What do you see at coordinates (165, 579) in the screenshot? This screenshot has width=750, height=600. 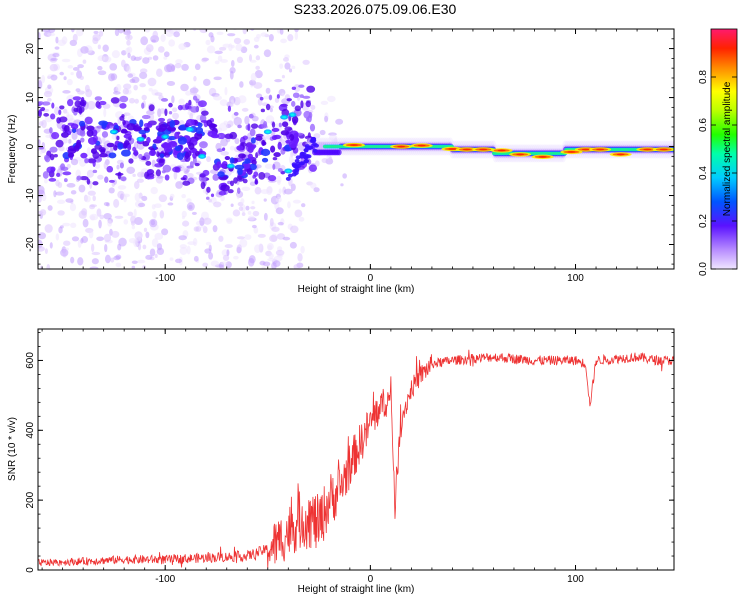 I see `snr-xtick-label: -100` at bounding box center [165, 579].